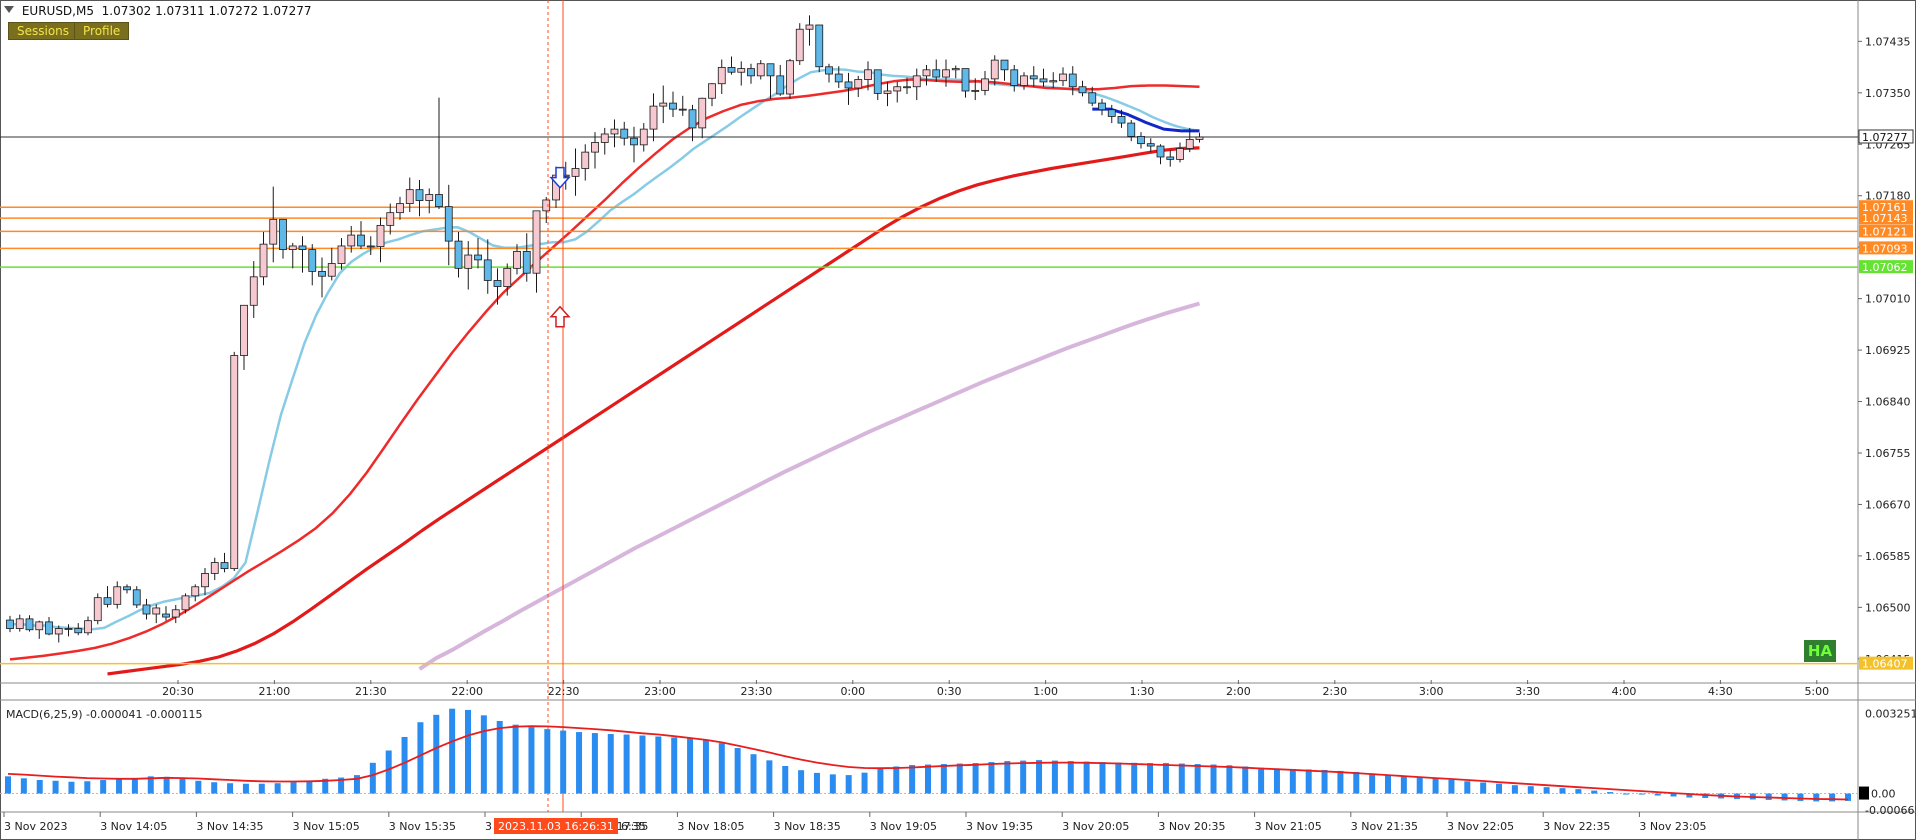 Image resolution: width=1916 pixels, height=840 pixels. What do you see at coordinates (1820, 651) in the screenshot?
I see `ha-badge: HA` at bounding box center [1820, 651].